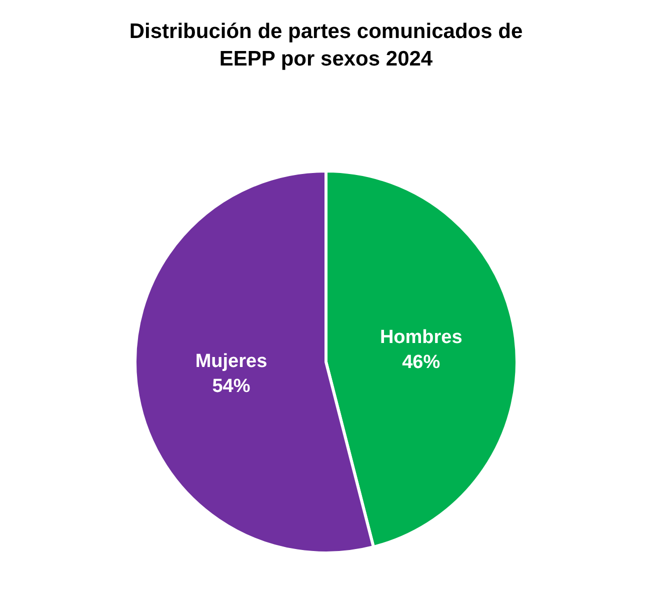  I want to click on chart-title: Distribución de partes comunicados de EEPP por sexos 2024, so click(326, 45).